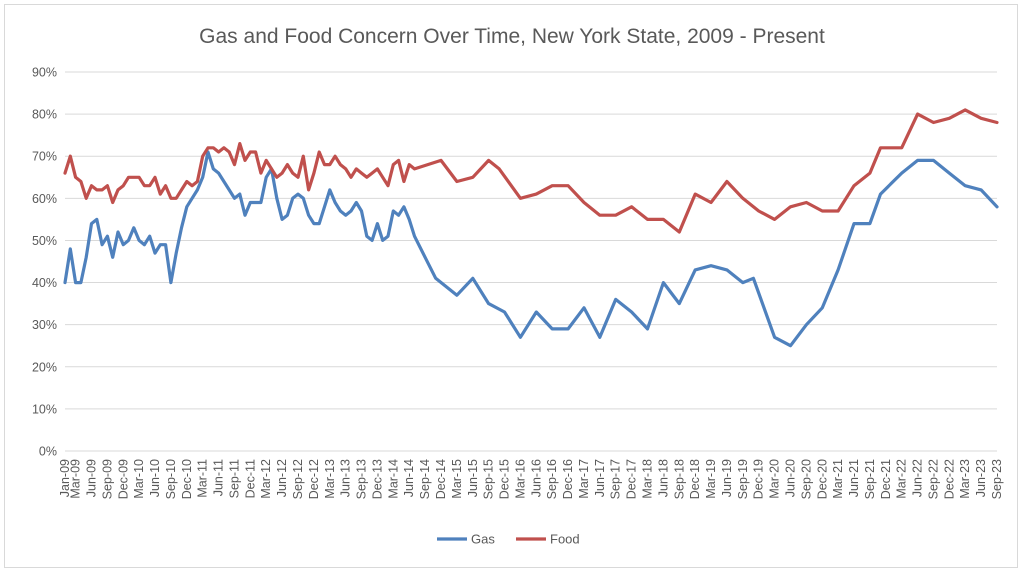 The image size is (1024, 574). I want to click on x-tick-label: Dec-11, so click(250, 478).